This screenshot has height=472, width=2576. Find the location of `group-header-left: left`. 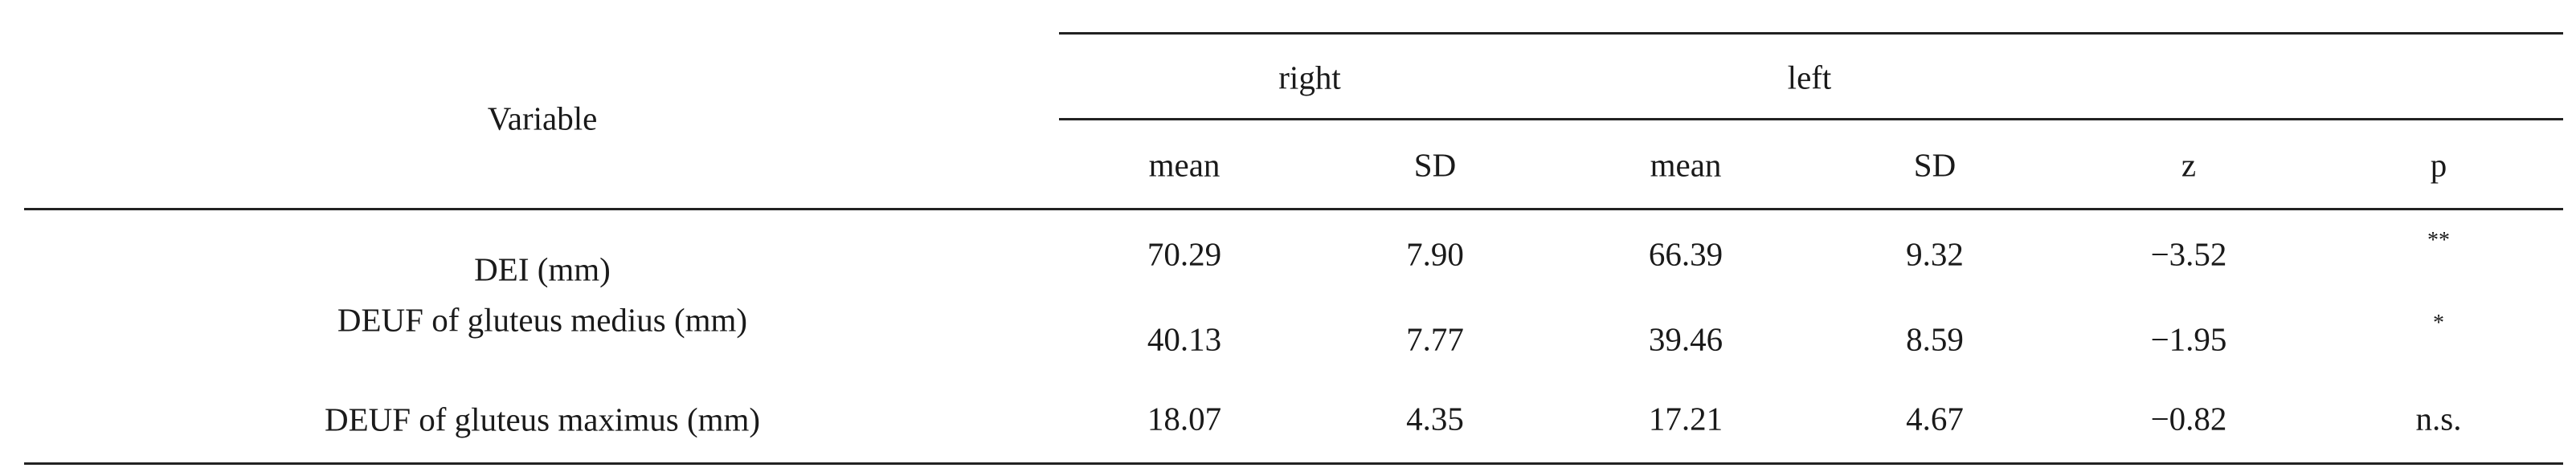

group-header-left: left is located at coordinates (1810, 77).